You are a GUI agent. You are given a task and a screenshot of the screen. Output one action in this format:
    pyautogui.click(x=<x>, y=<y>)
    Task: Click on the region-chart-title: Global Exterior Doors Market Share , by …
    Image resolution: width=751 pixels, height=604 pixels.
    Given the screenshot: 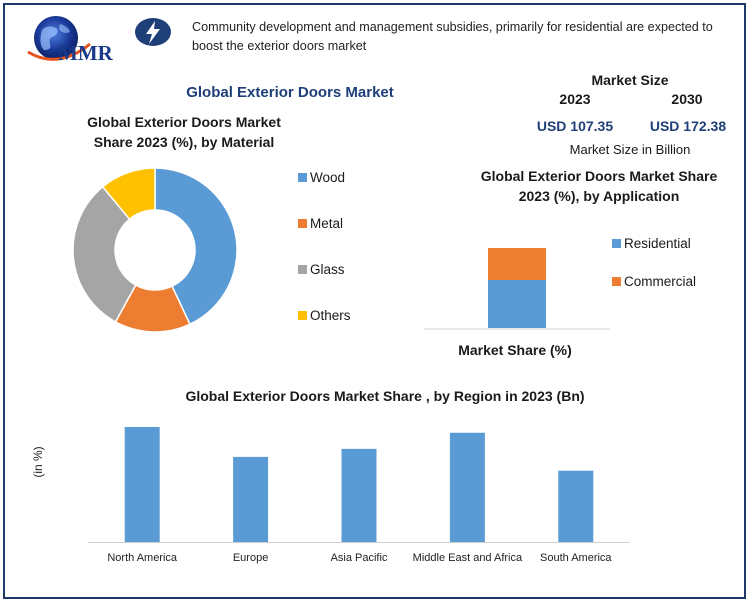 What is the action you would take?
    pyautogui.click(x=385, y=396)
    